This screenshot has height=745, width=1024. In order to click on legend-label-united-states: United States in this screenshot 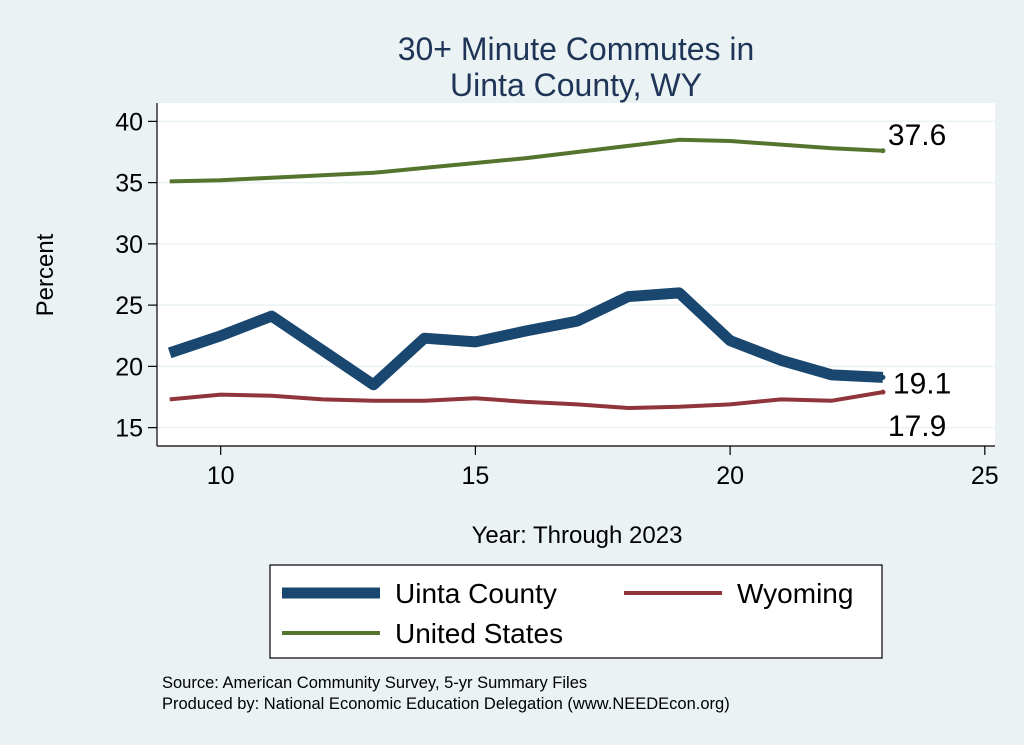, I will do `click(479, 633)`.